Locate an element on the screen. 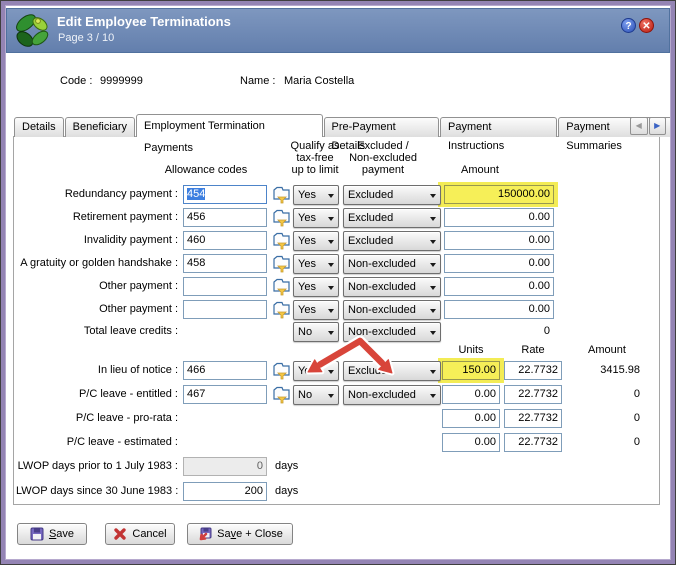  qualify-header: Qualify as tax-free up to limit is located at coordinates (315, 158).